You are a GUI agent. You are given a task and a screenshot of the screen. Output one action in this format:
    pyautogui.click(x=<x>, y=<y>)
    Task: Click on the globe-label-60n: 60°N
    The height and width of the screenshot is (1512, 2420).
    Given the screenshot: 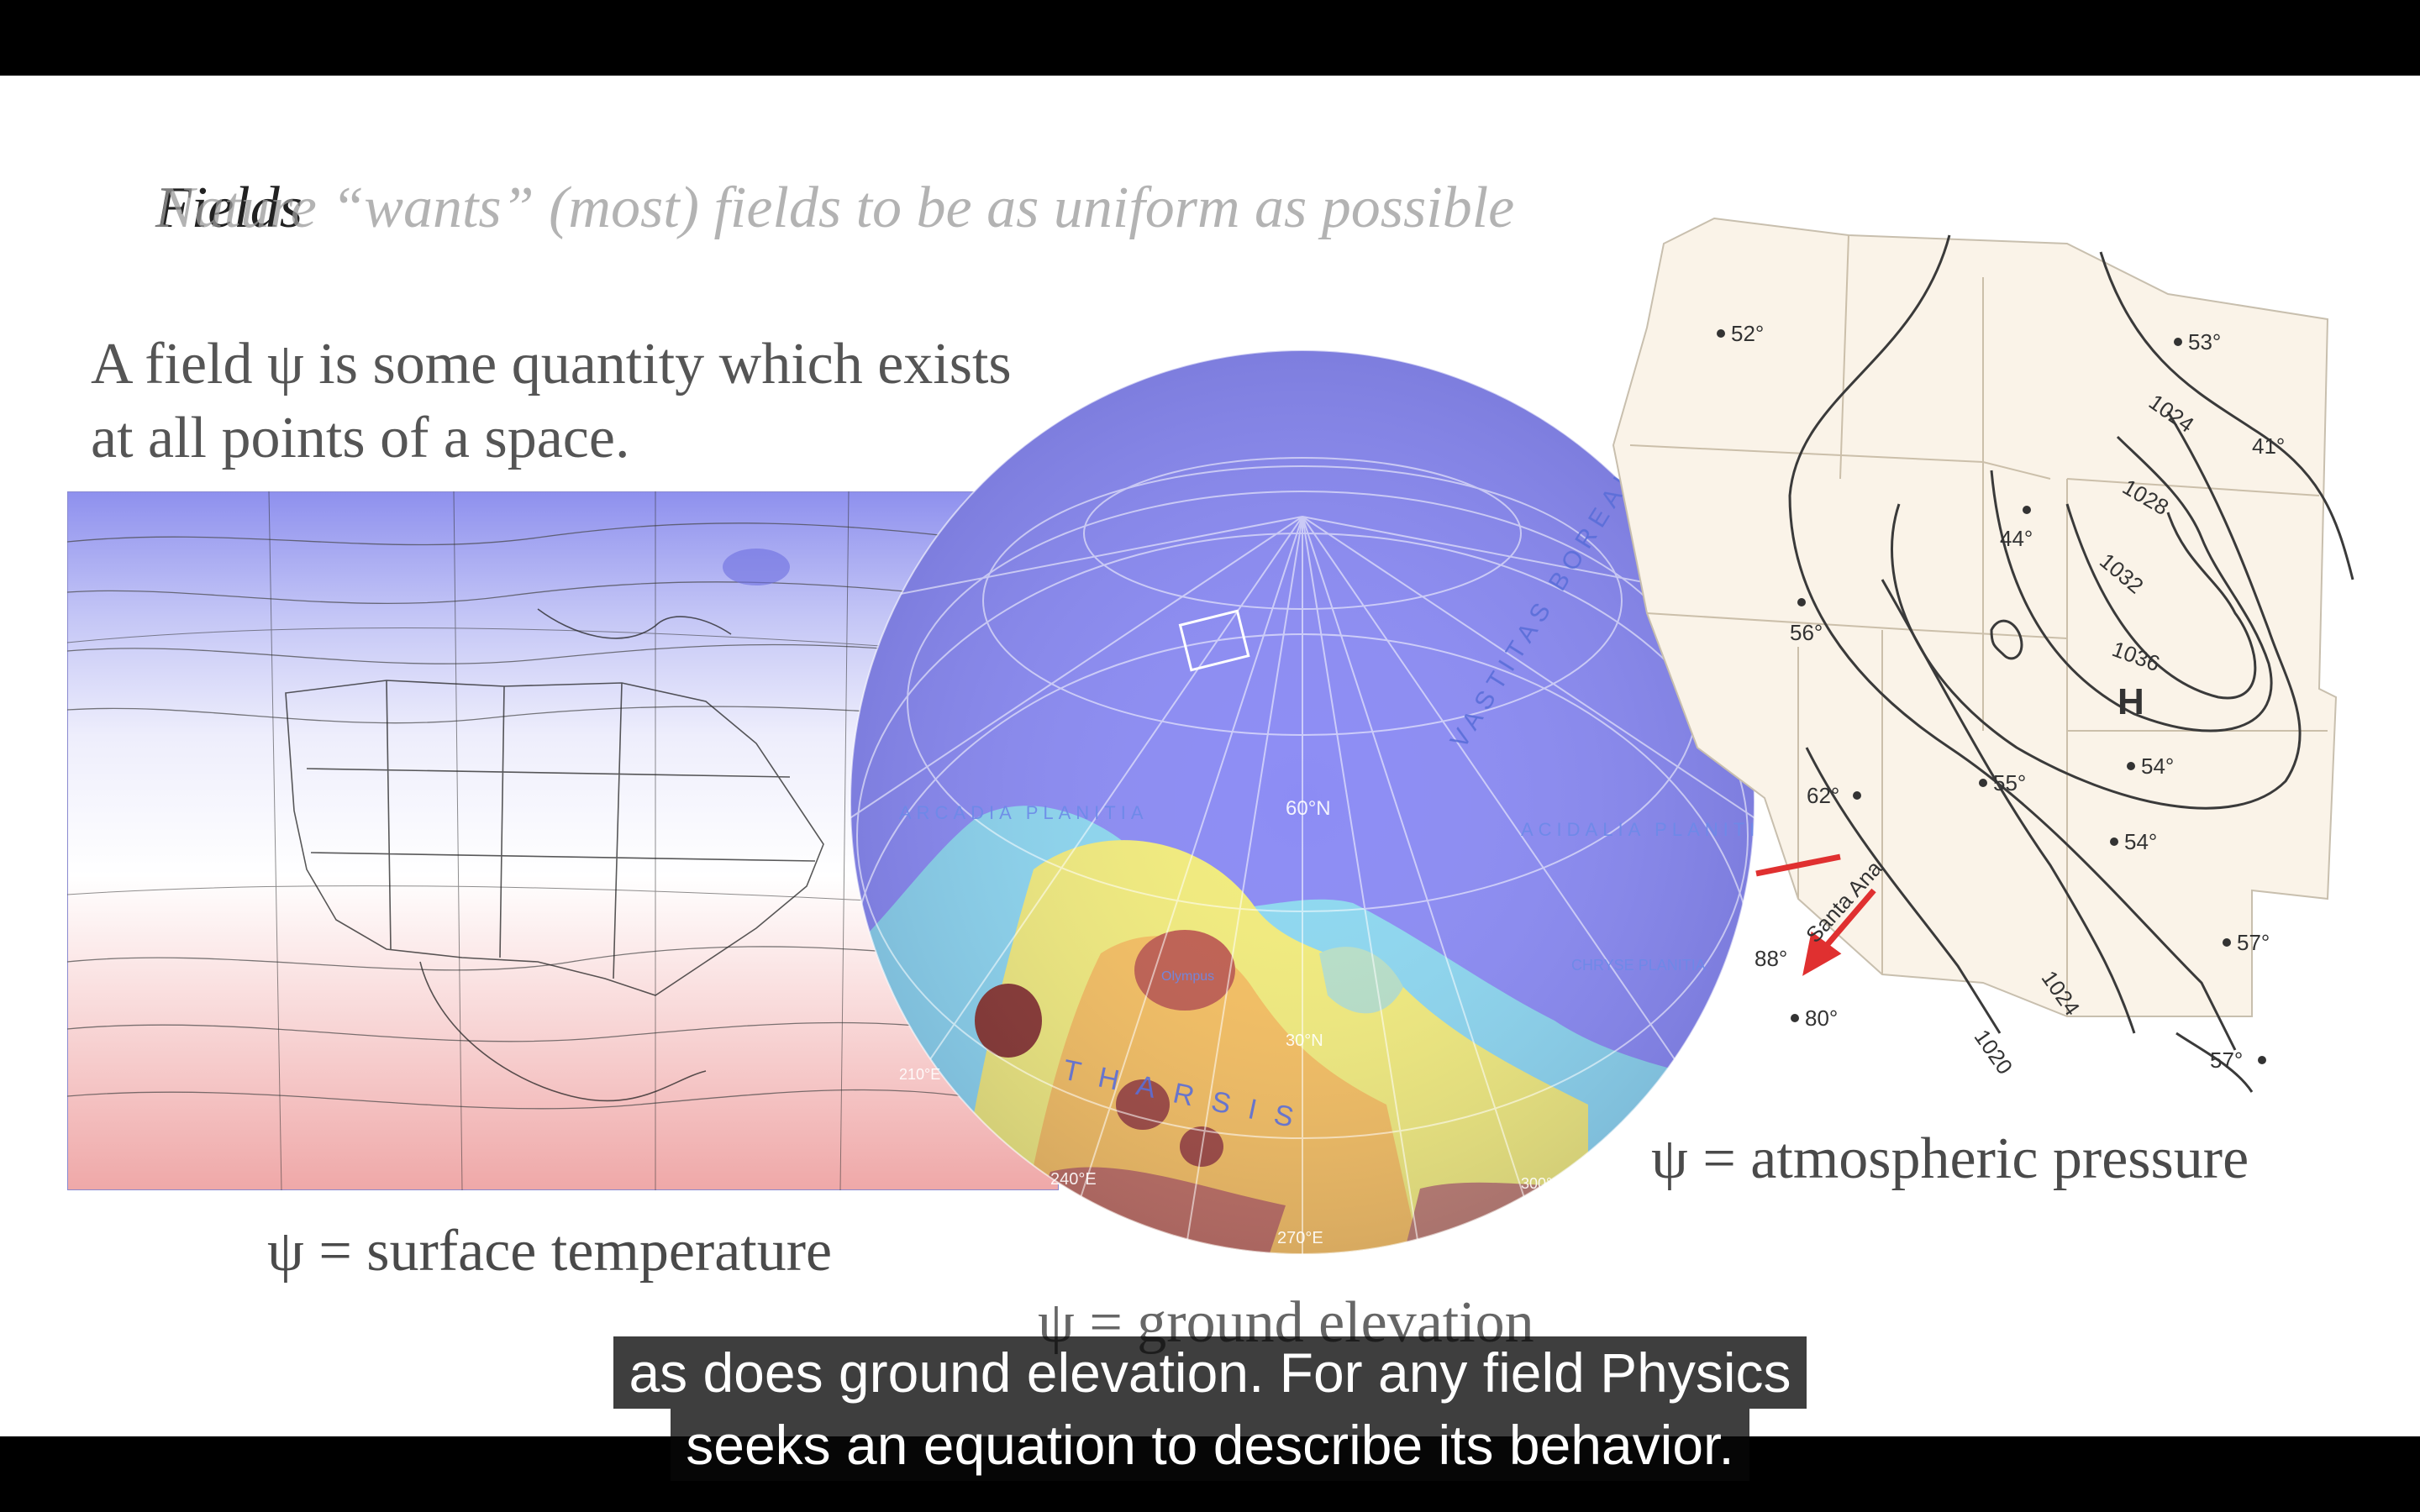 What is the action you would take?
    pyautogui.click(x=1308, y=808)
    